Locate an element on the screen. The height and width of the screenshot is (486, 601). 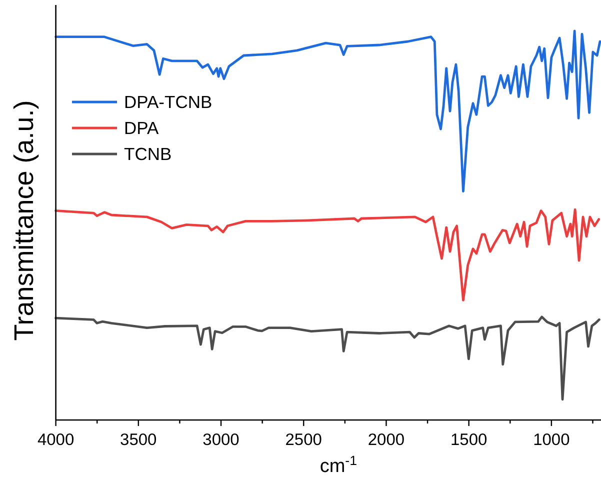
legend-label: DPA is located at coordinates (142, 128).